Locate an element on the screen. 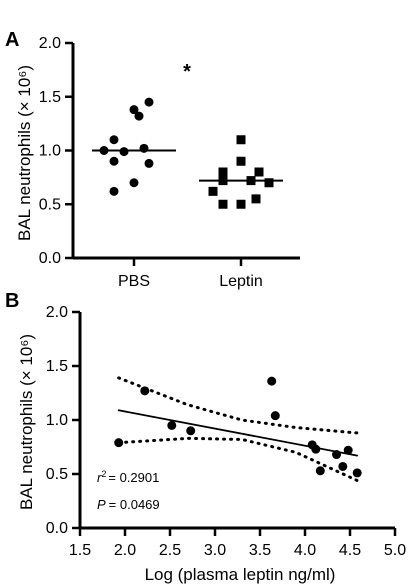 Image resolution: width=412 pixels, height=587 pixels. panel-a-ytick-label: 1.5 is located at coordinates (50, 97).